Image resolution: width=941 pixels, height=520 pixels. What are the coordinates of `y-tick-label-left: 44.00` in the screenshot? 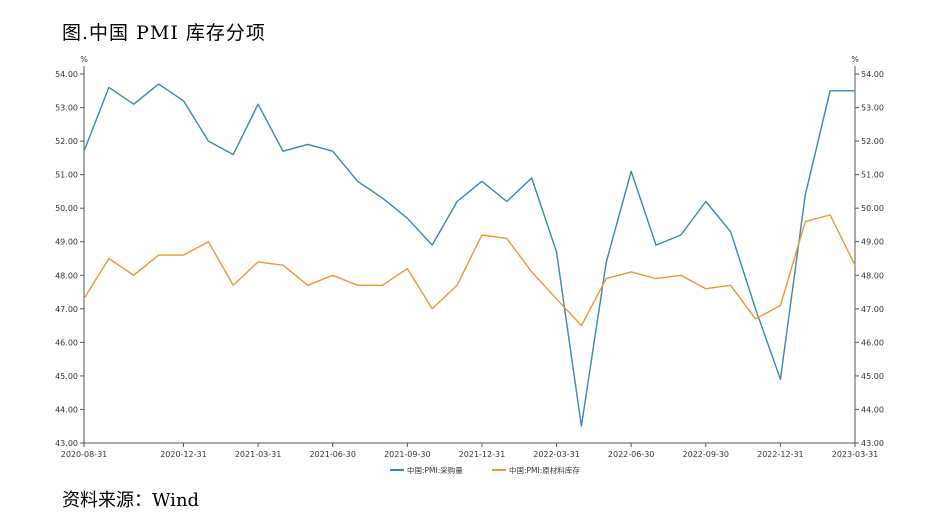 It's located at (66, 409).